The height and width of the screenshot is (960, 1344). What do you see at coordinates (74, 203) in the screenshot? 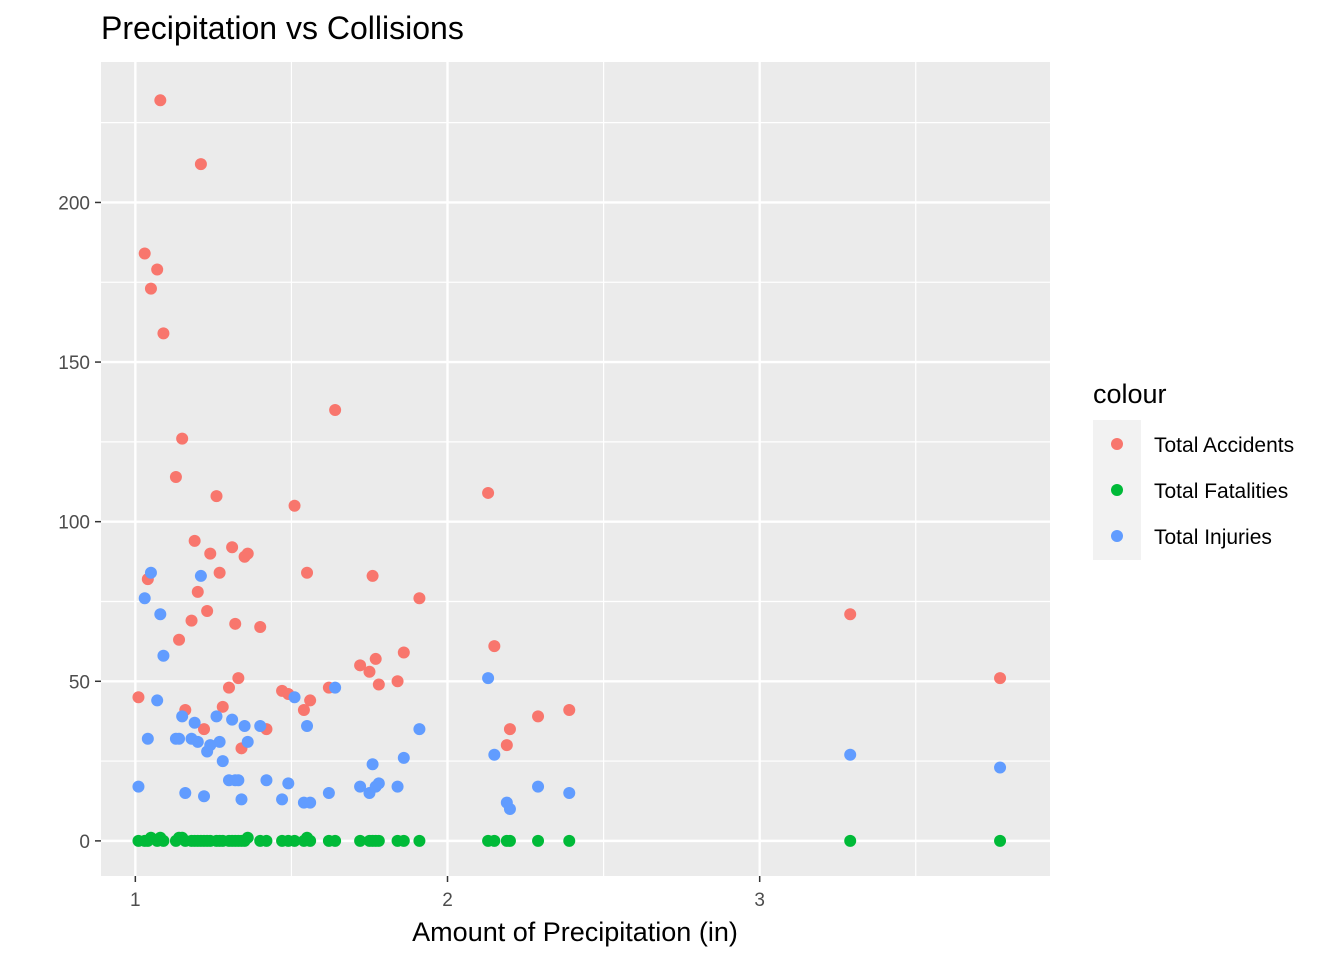
I see `y-tick-label: 200` at bounding box center [74, 203].